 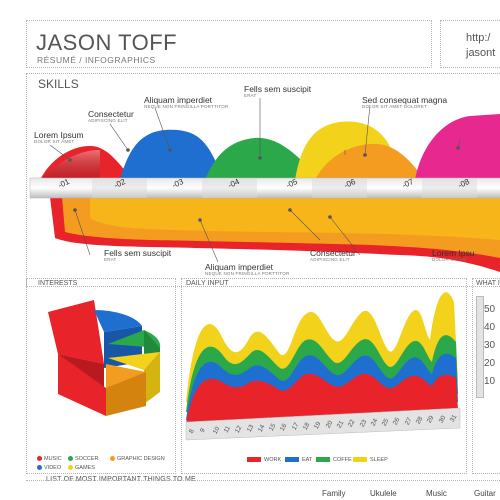 What do you see at coordinates (333, 255) in the screenshot?
I see `skill-bottom-callout-3: Consectetur ADIPISCING ELIT` at bounding box center [333, 255].